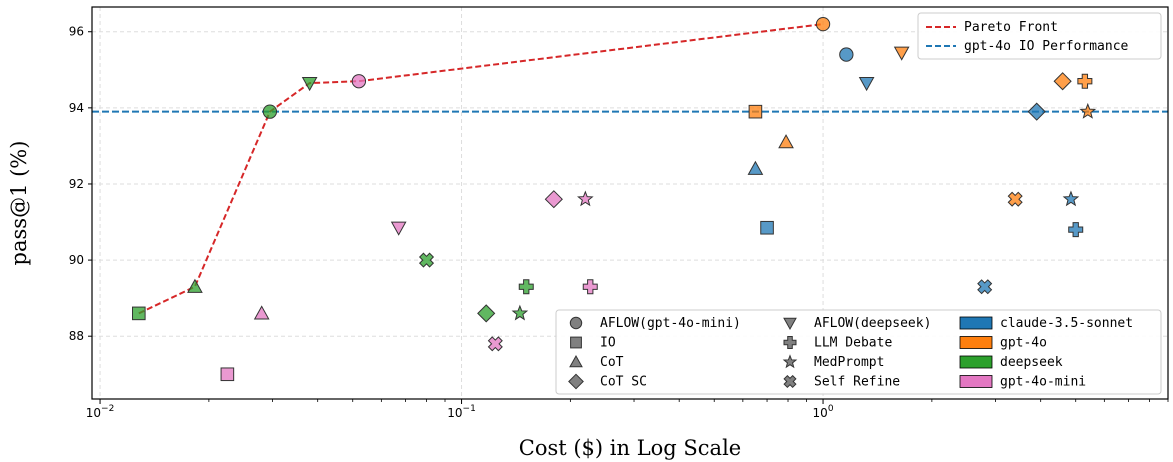 The width and height of the screenshot is (1173, 462). Describe the element at coordinates (139, 313) in the screenshot. I see `marker-deepseek-square` at that location.